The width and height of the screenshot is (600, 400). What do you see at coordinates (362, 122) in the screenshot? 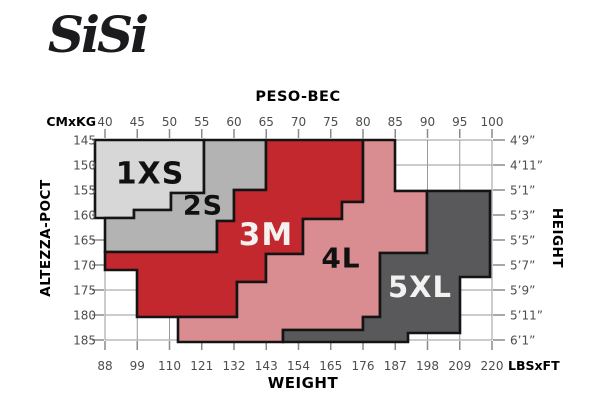
I see `tick-label-top: 80` at bounding box center [362, 122].